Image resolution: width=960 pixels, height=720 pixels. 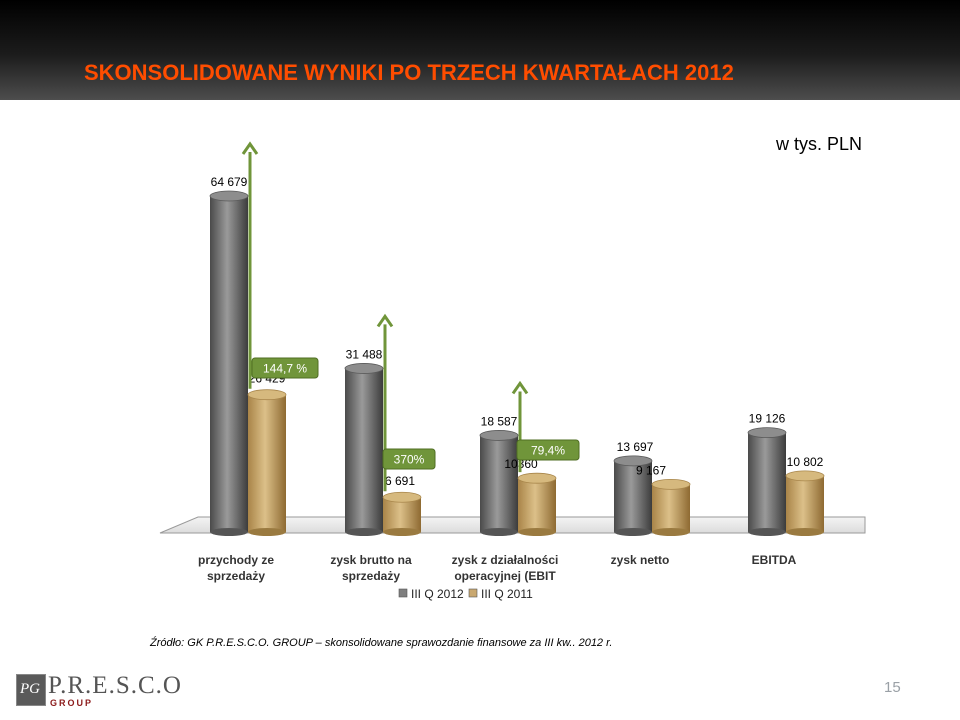 I want to click on data-label: 6 691, so click(x=400, y=481).